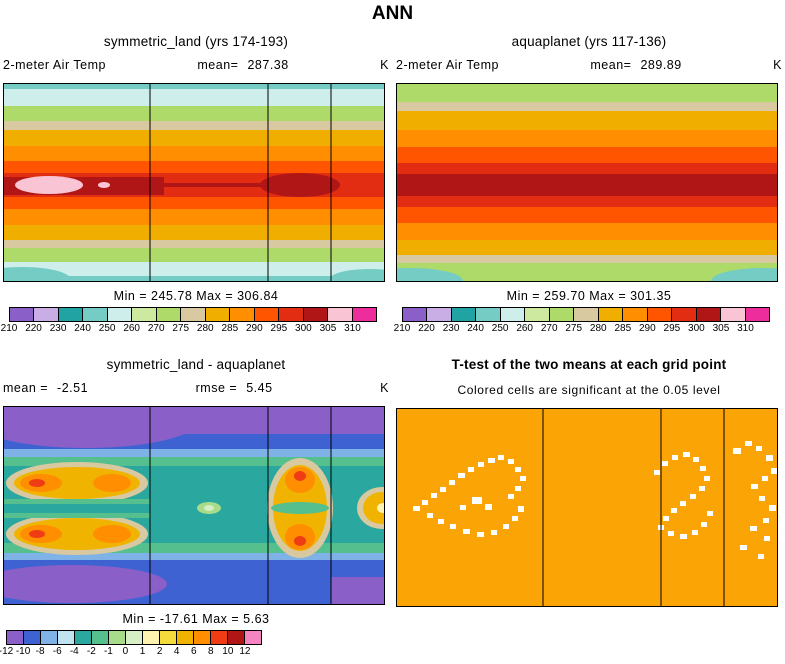 The width and height of the screenshot is (785, 664). I want to click on minmax-label: Min = -17.61 Max = 5.63, so click(196, 619).